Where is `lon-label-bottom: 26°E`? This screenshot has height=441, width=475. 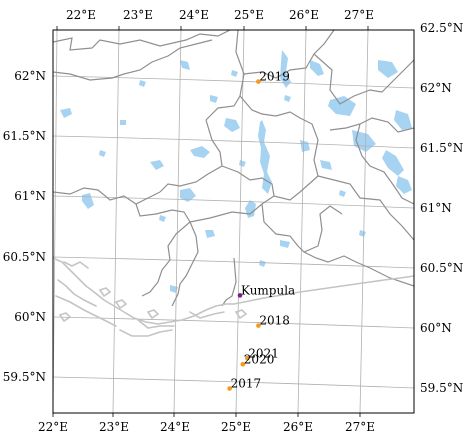 lon-label-bottom: 26°E is located at coordinates (298, 427).